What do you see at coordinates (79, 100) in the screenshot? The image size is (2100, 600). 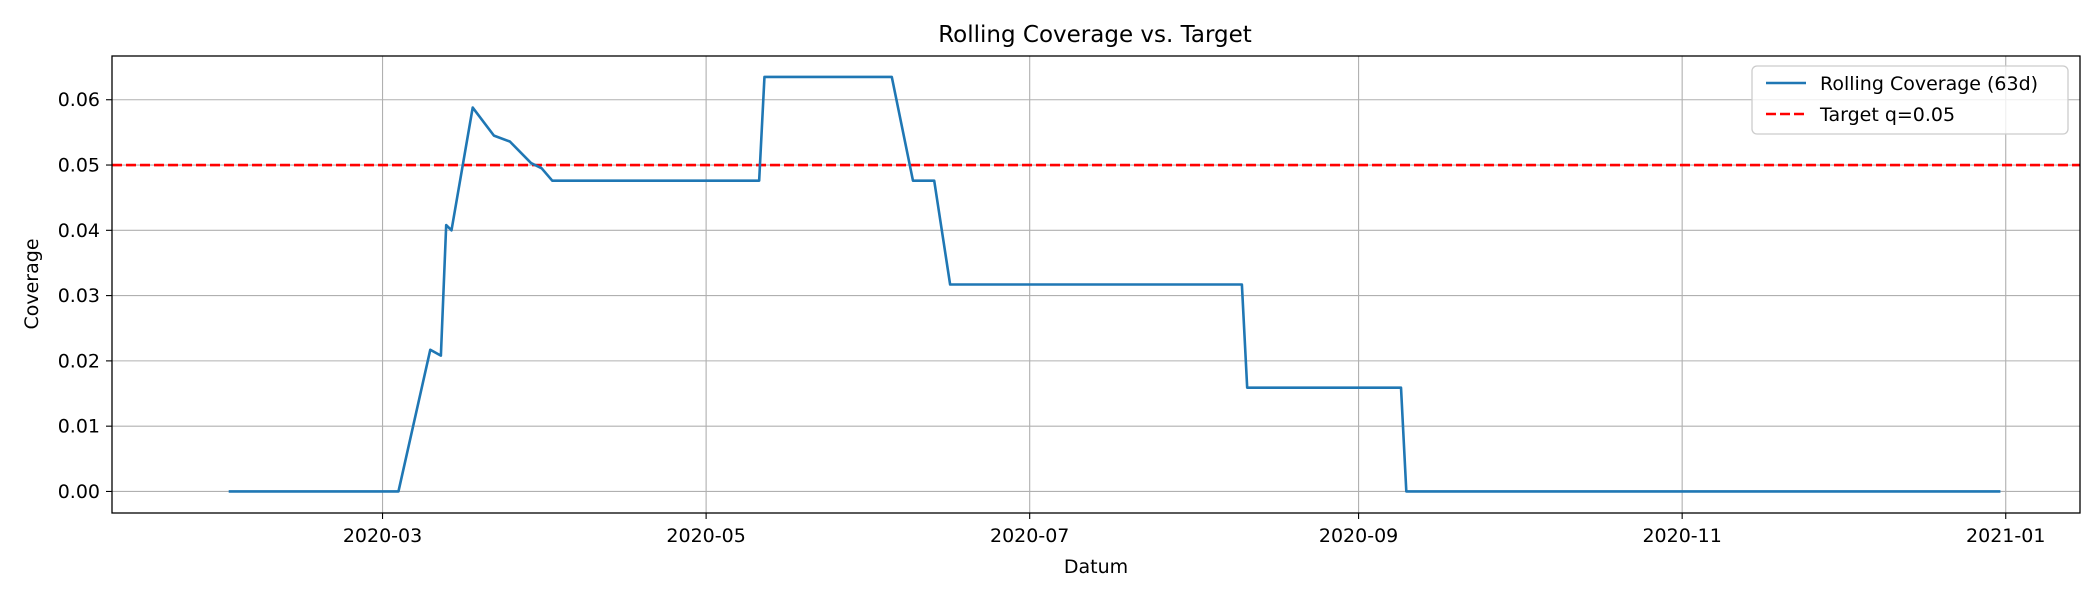 I see `y-tick-label: 0.06` at bounding box center [79, 100].